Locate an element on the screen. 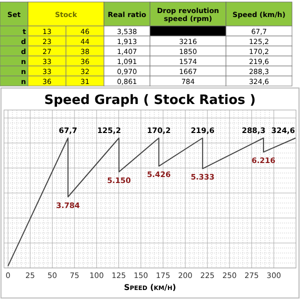 This screenshot has height=300, width=300. x-axis-title: Speed (km/h) is located at coordinates (150, 287).